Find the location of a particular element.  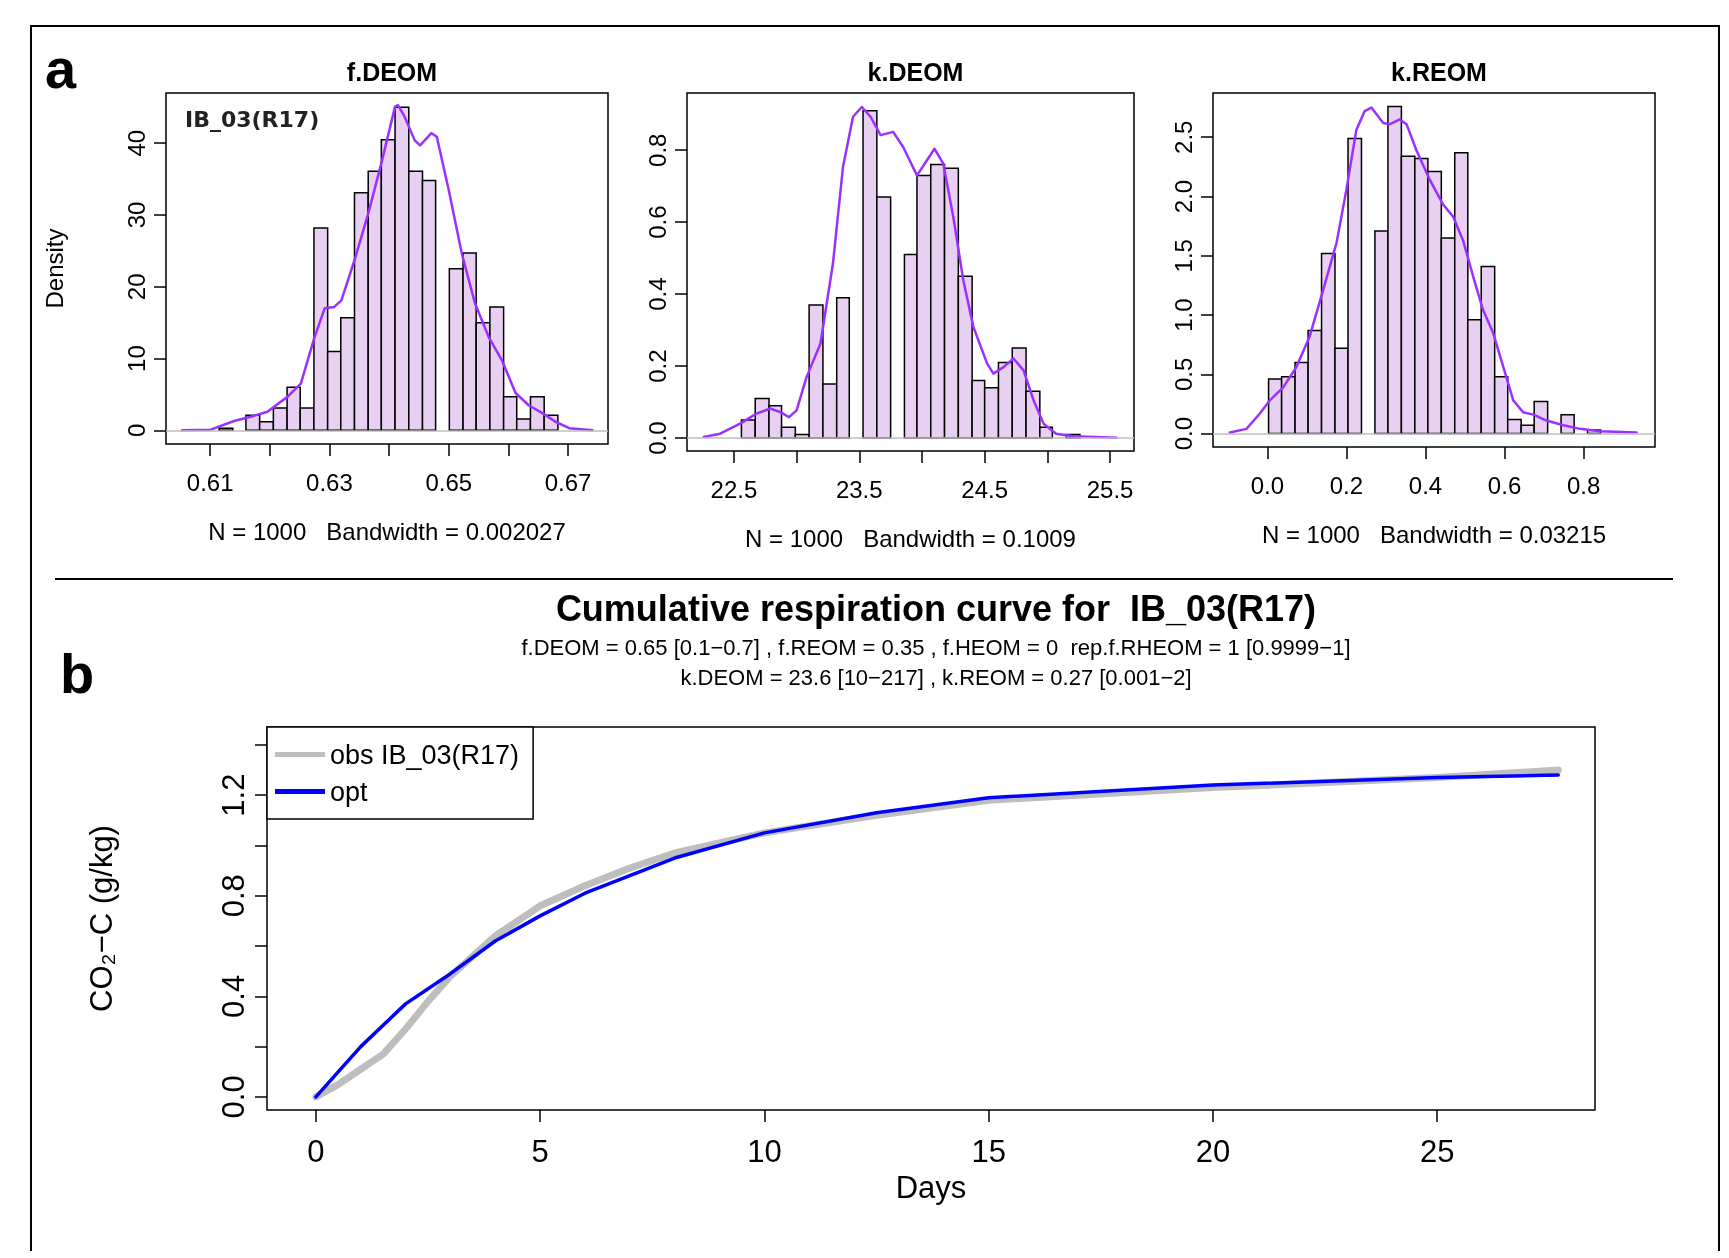

x-tick-label: 25.5 is located at coordinates (1110, 489).